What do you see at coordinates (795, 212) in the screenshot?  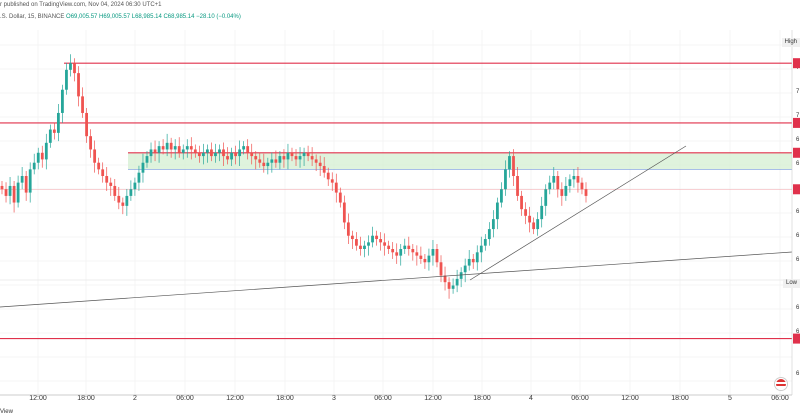 I see `y-axis: 77776666666666` at bounding box center [795, 212].